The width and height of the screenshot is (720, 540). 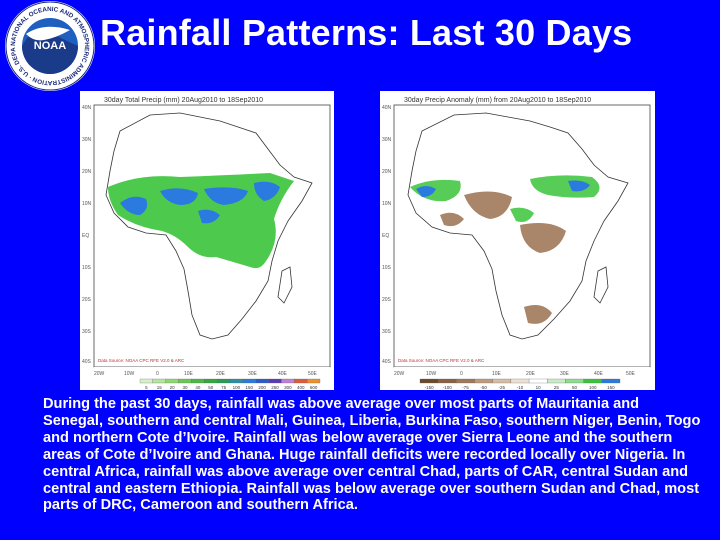 What do you see at coordinates (185, 387) in the screenshot?
I see `legend-label: 30` at bounding box center [185, 387].